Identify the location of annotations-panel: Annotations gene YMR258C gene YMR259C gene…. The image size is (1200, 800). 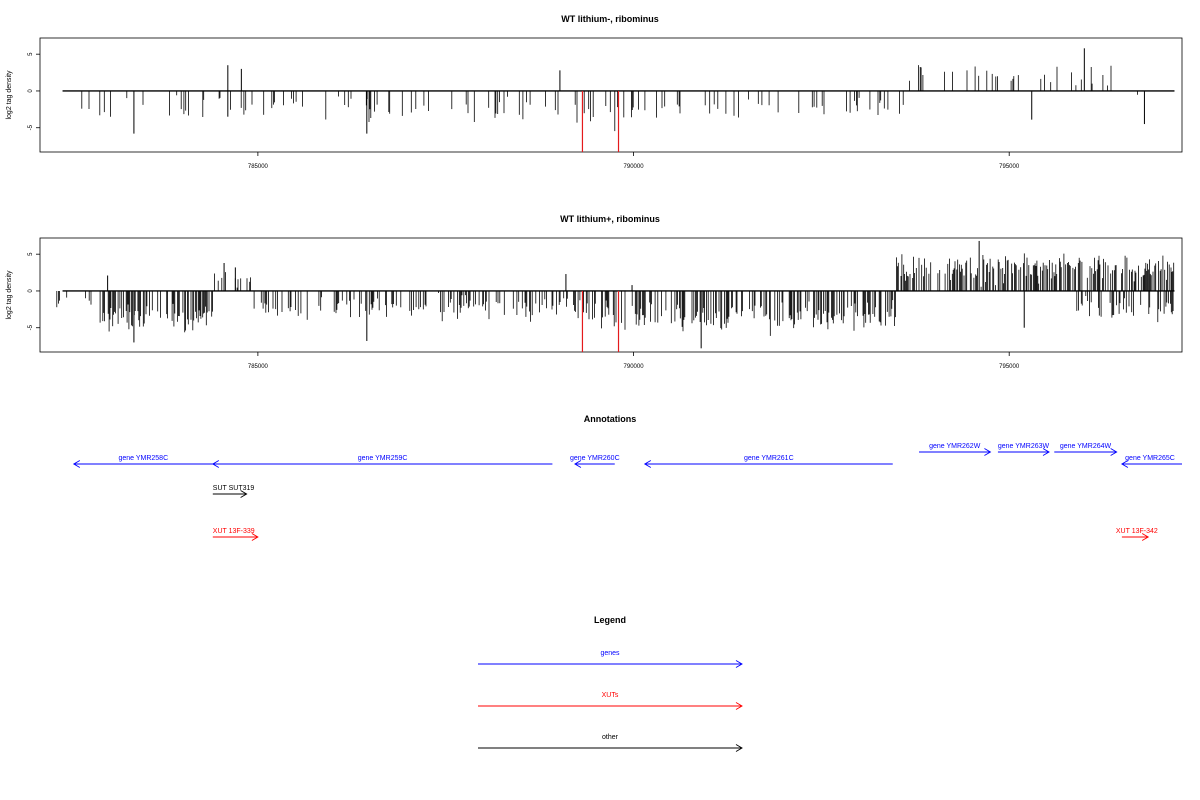
(627, 477).